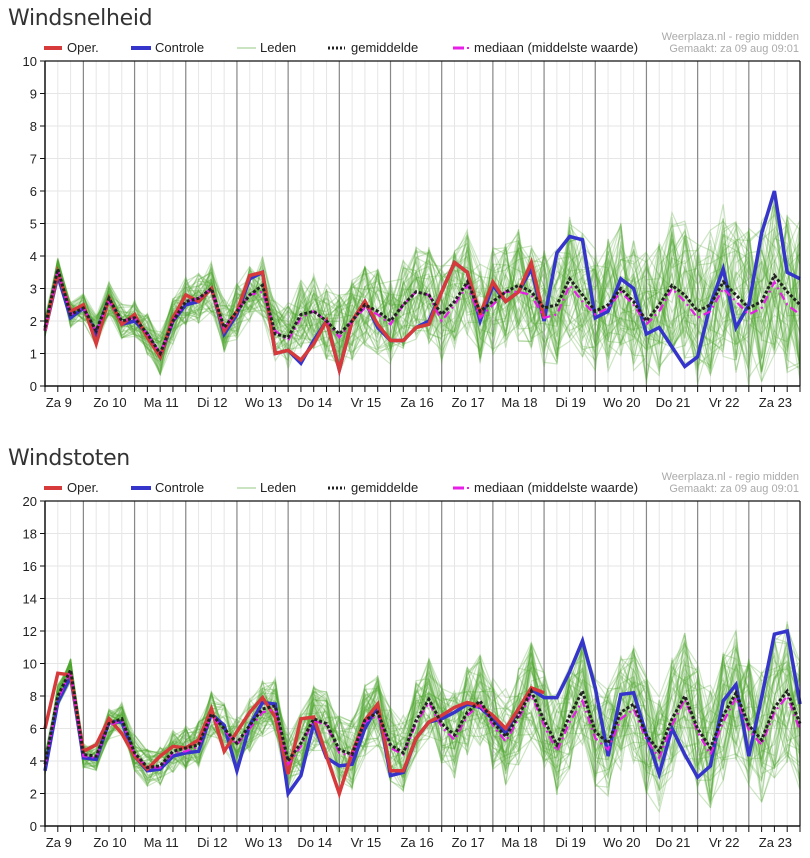  I want to click on y-tick-label: 14, so click(30, 599).